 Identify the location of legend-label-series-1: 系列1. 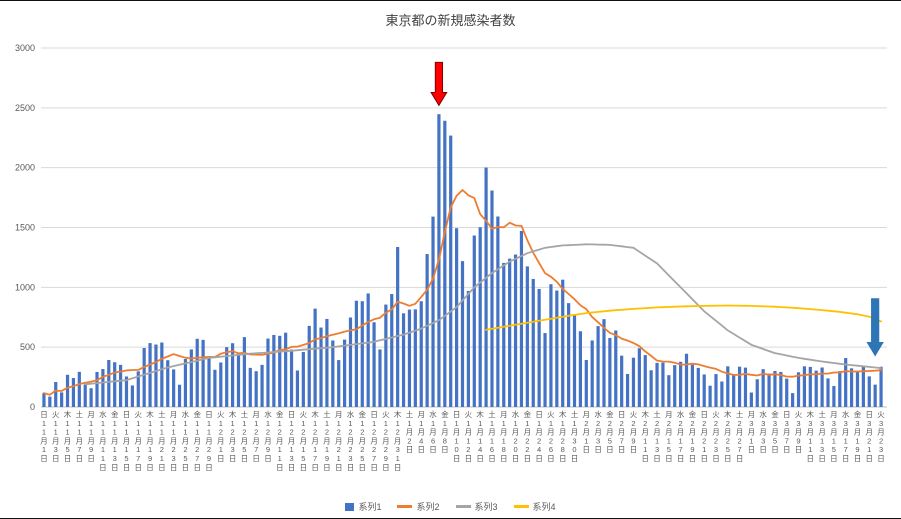
(370, 507).